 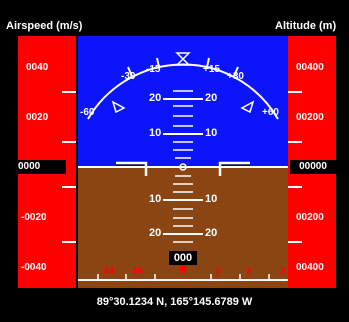 I want to click on heading-label: 34, so click(x=109, y=271).